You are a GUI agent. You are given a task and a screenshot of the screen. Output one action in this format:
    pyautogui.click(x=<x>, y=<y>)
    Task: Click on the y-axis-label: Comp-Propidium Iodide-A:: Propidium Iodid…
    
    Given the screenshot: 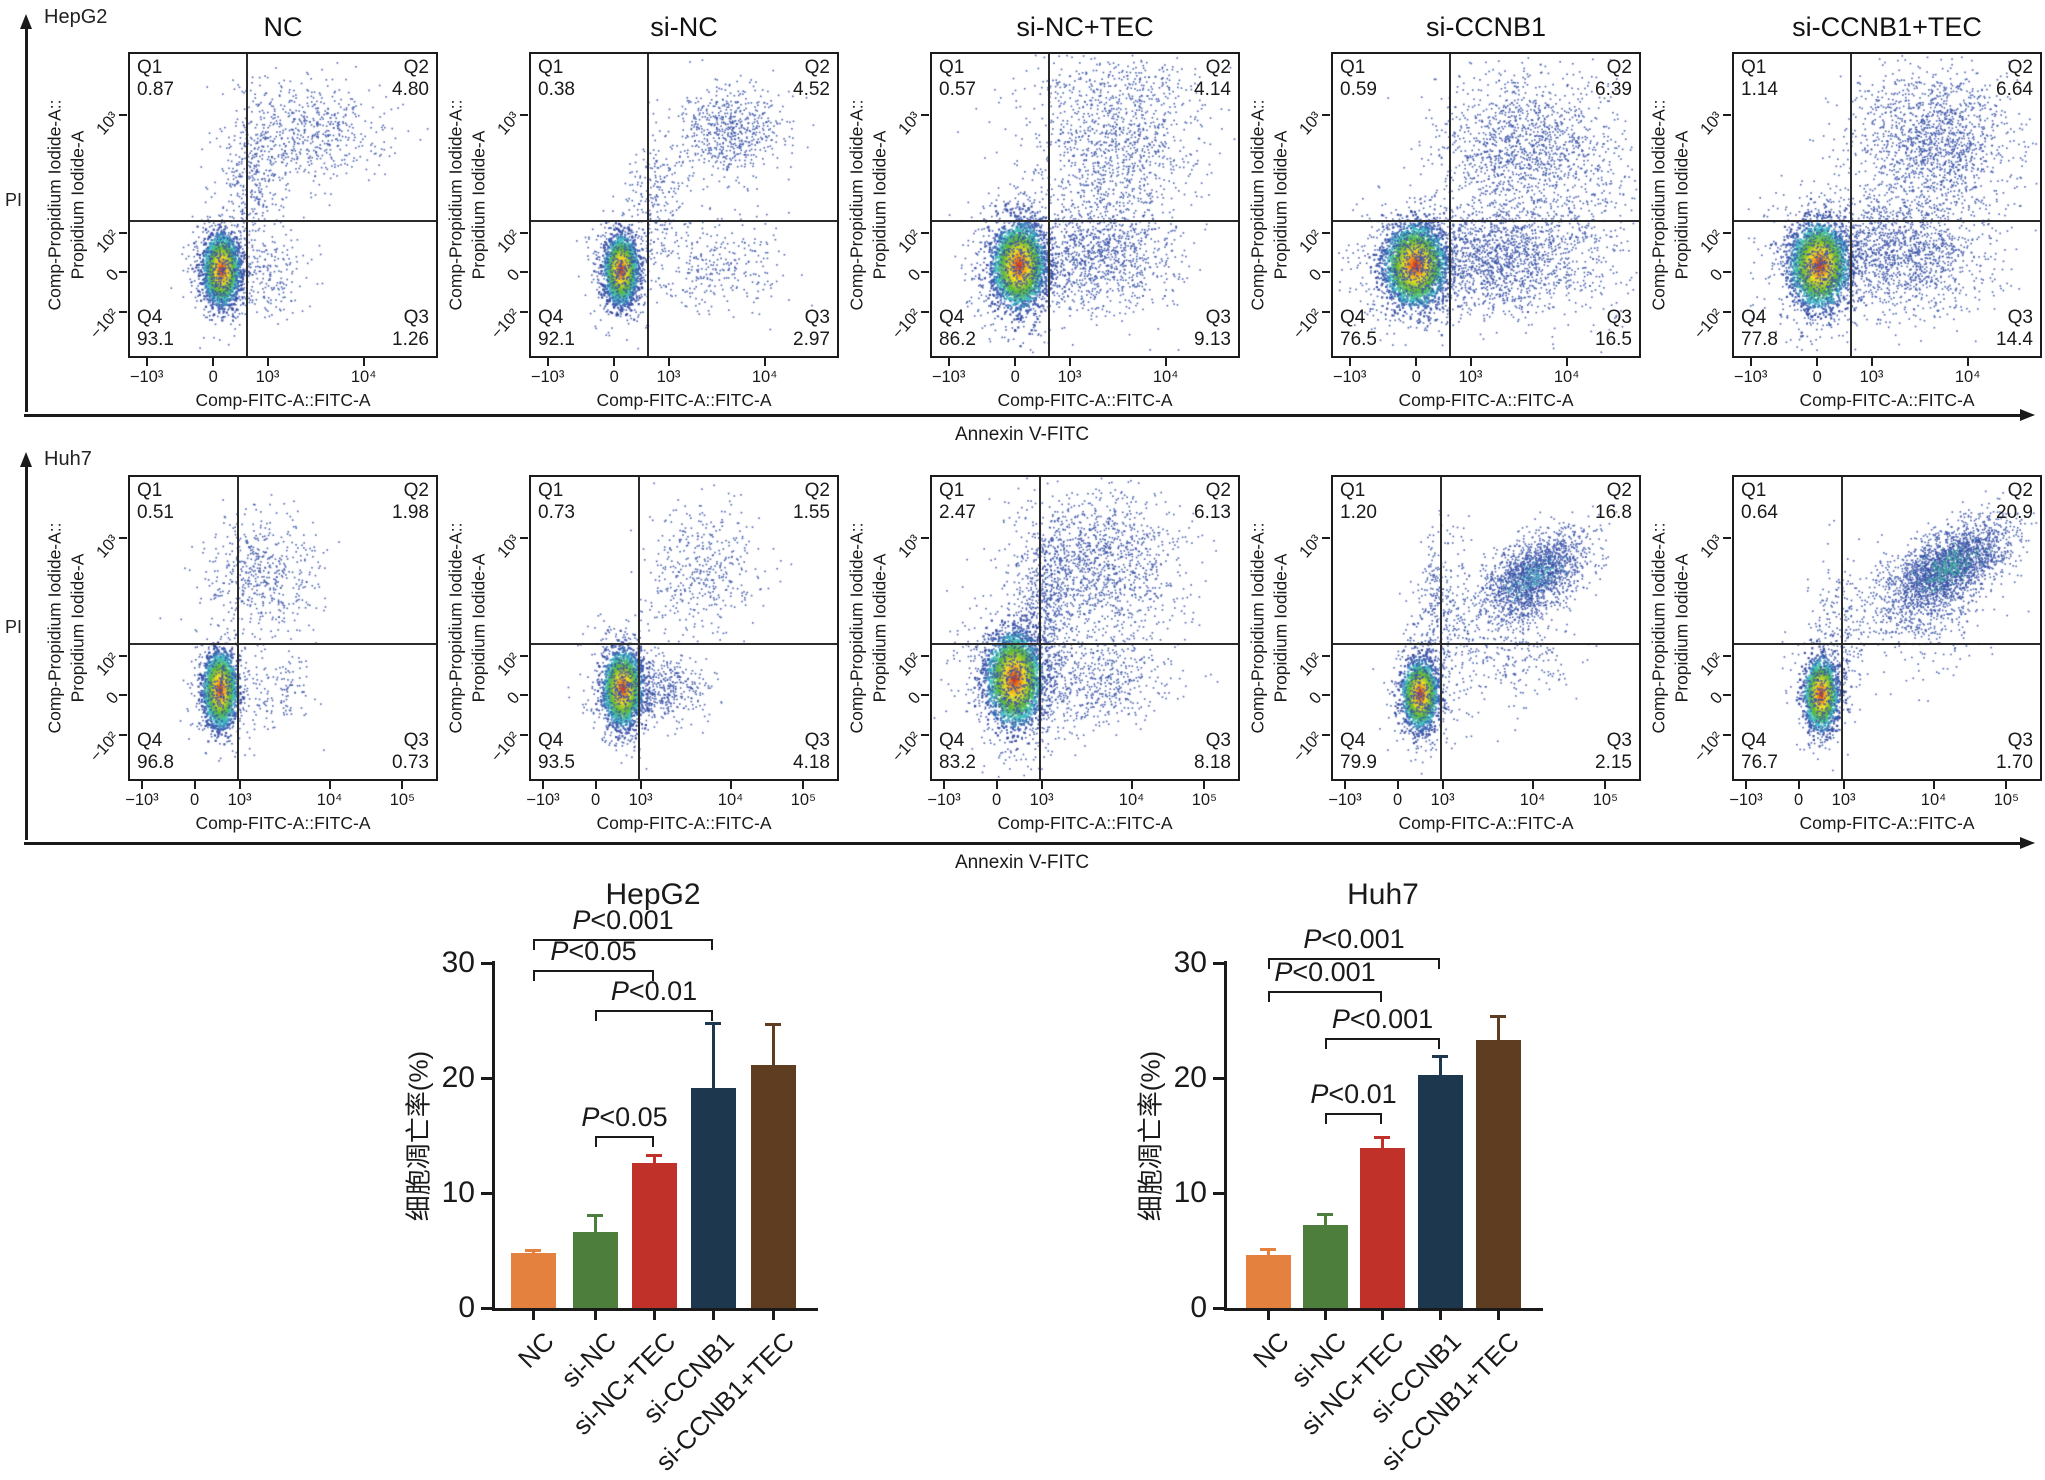 What is the action you would take?
    pyautogui.click(x=467, y=204)
    